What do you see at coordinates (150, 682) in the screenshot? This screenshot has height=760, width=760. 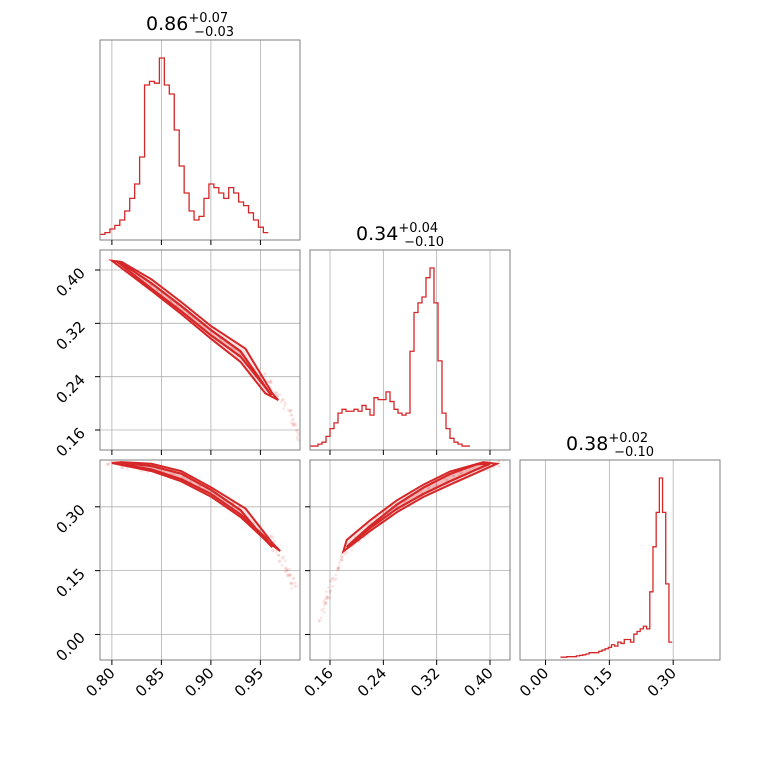 I see `x-tick-label-p0: 0.85` at bounding box center [150, 682].